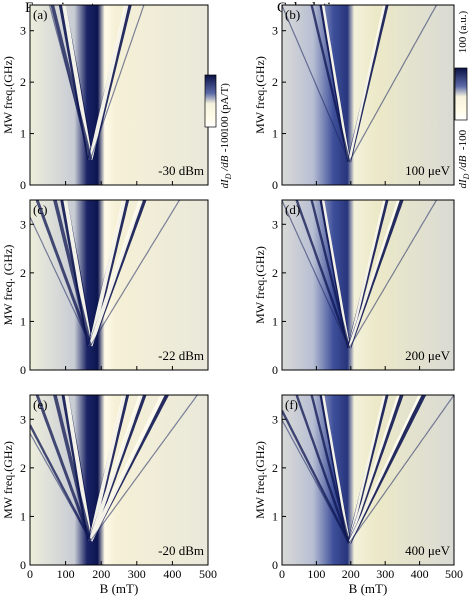 This screenshot has height=602, width=474. I want to click on panel-b: 0 1 2 3 (b) 100 μeV MW freq.(GHz), so click(354, 98).